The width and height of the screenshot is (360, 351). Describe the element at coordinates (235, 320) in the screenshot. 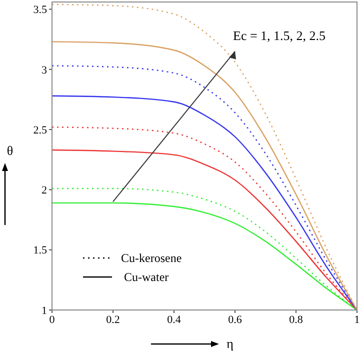

I see `x-tick-label: 0.6` at that location.